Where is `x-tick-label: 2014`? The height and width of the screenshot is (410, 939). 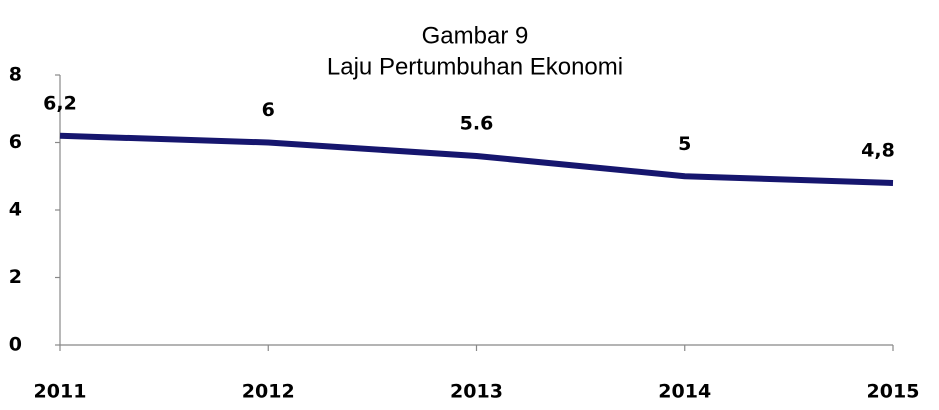
x-tick-label: 2014 is located at coordinates (684, 392).